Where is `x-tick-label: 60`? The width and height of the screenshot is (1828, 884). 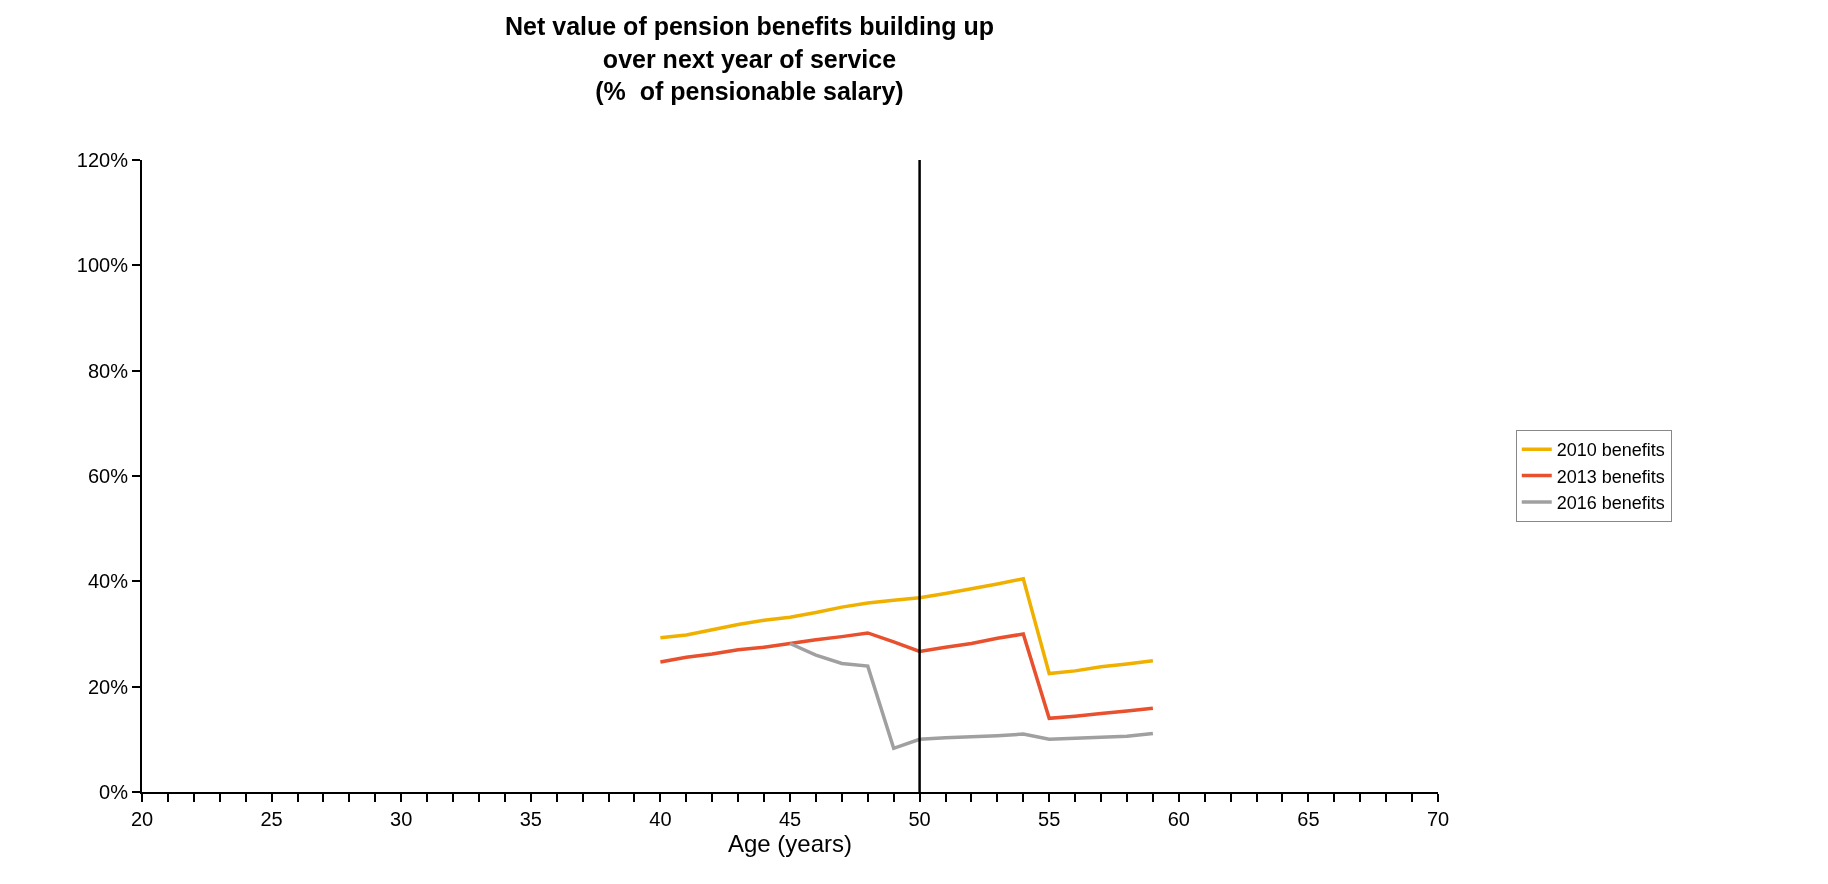
x-tick-label: 60 is located at coordinates (1178, 819).